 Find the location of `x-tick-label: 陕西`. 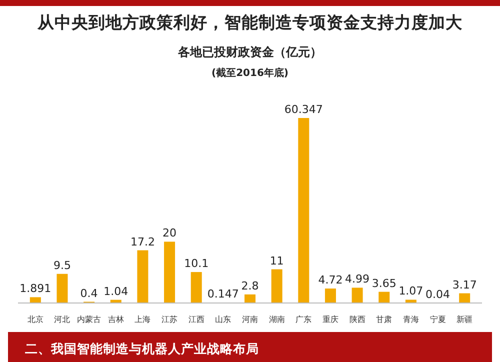

x-tick-label: 陕西 is located at coordinates (357, 319).